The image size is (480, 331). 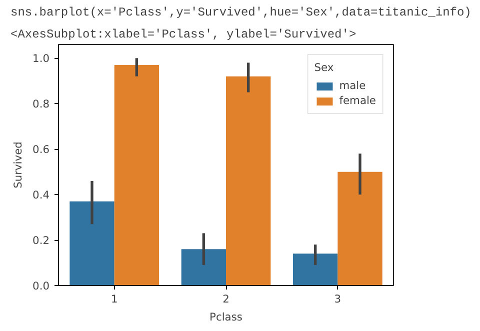 I want to click on y-tick-label: 0.6, so click(x=41, y=149).